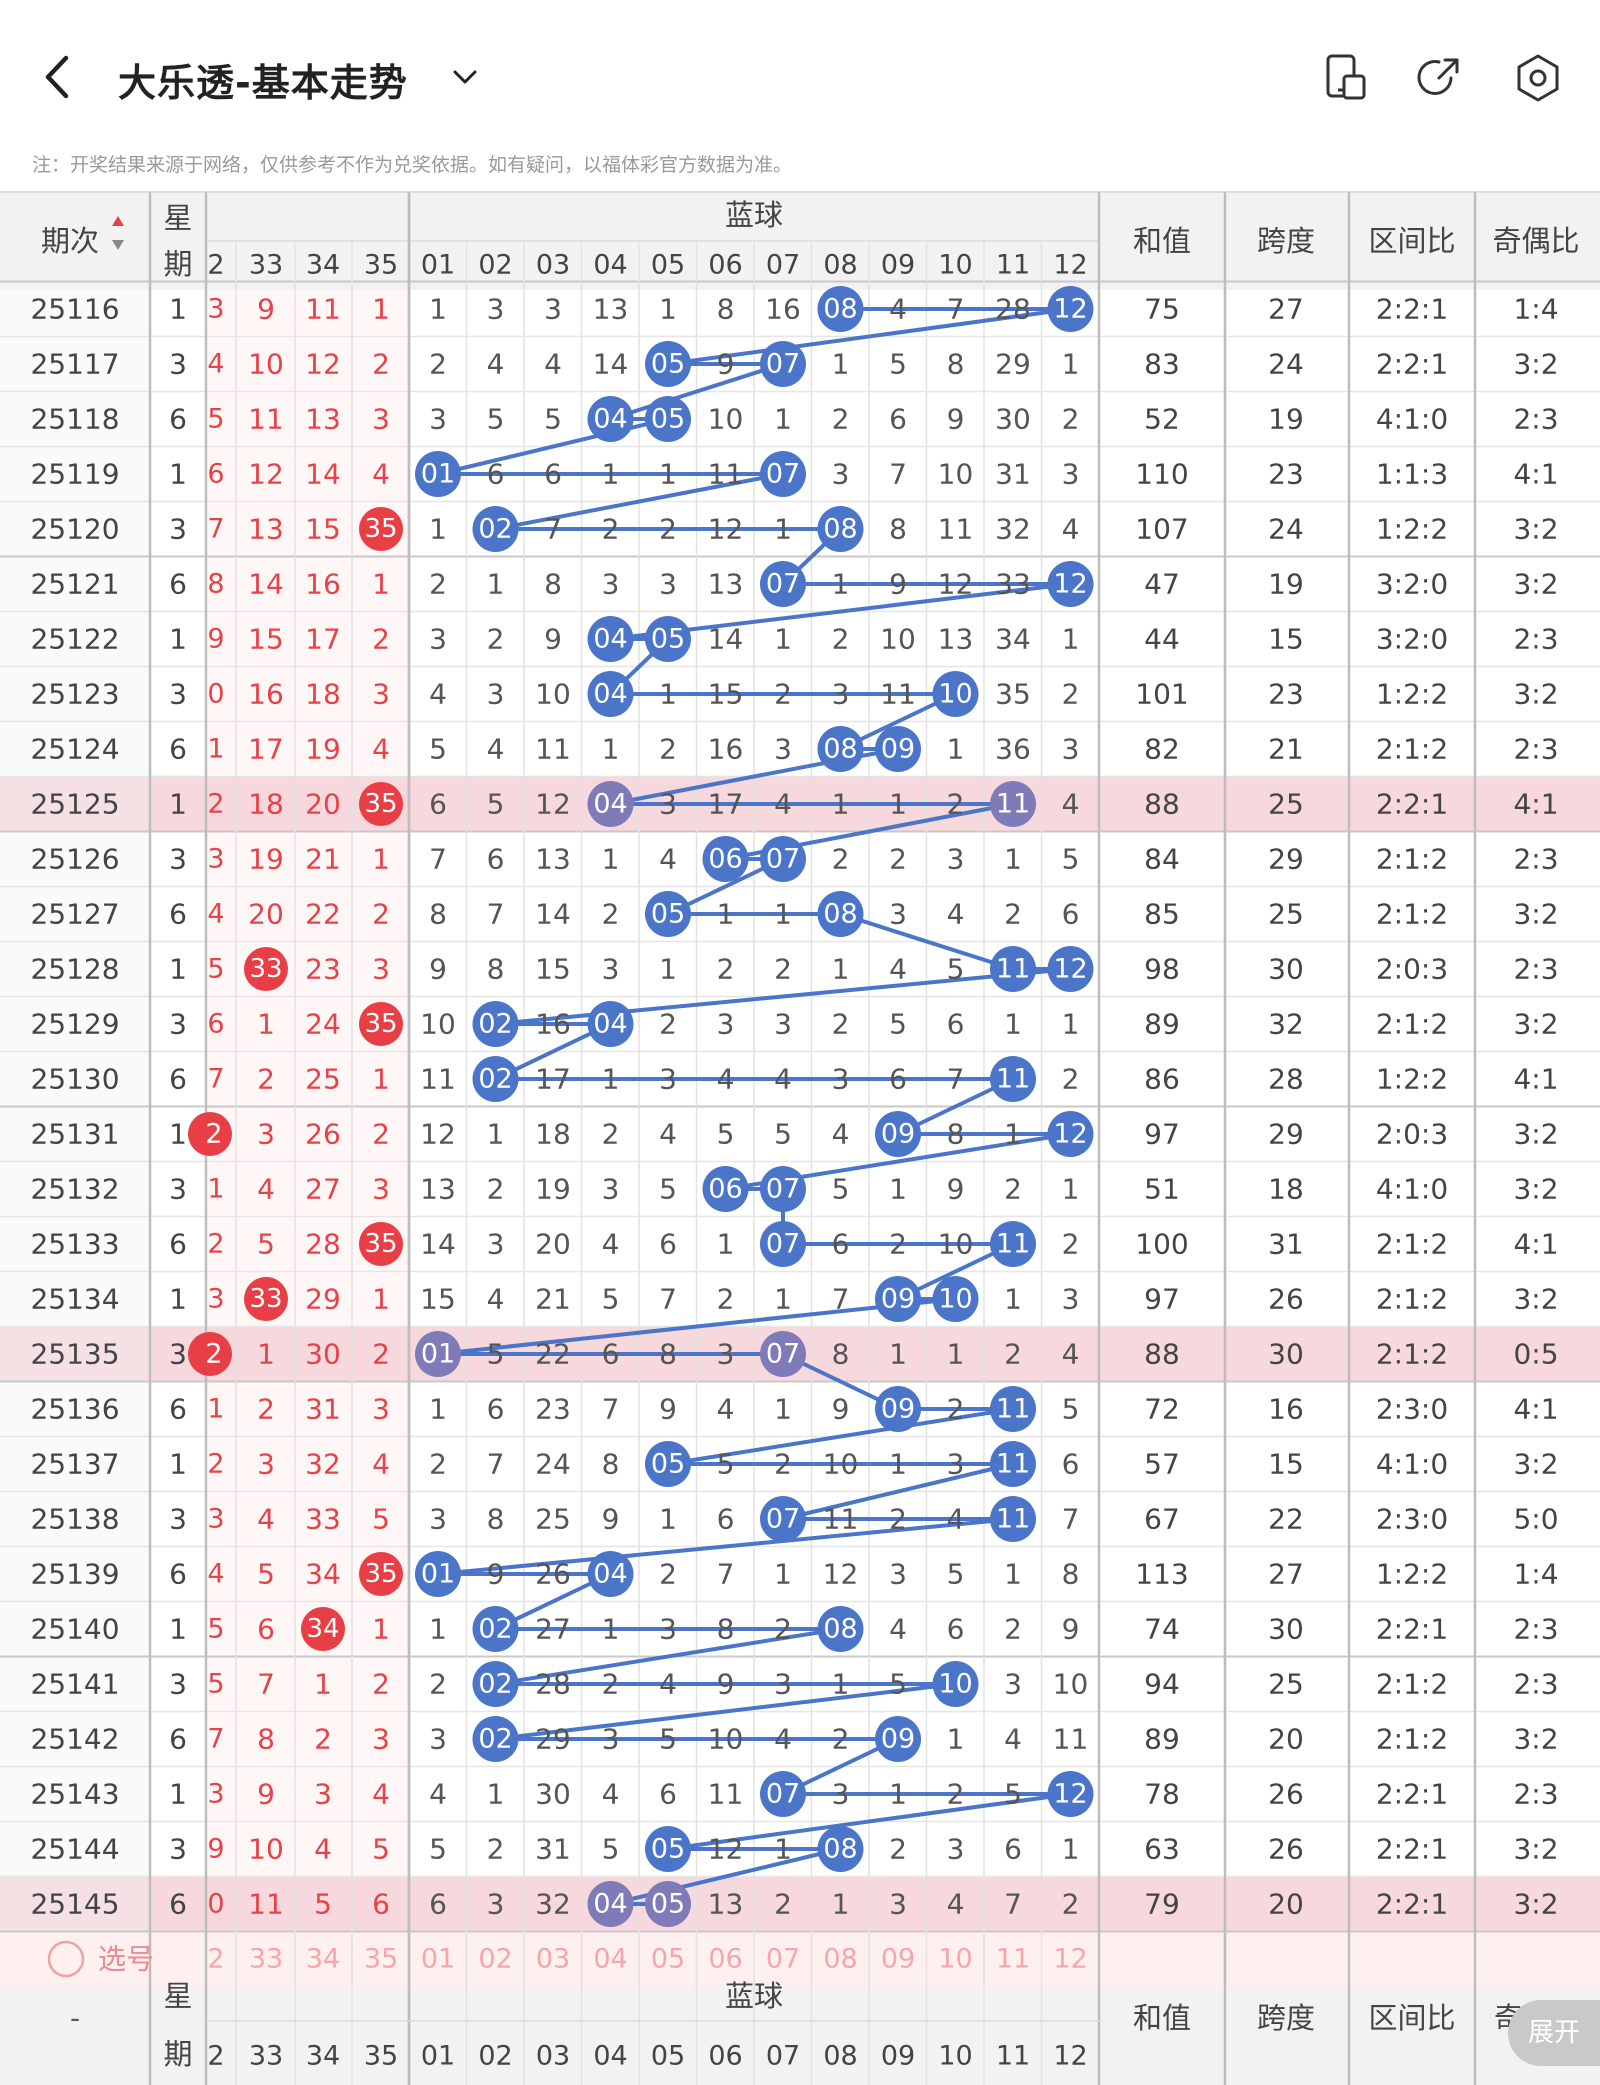  I want to click on pick-blue-cell: 11, so click(1013, 1959).